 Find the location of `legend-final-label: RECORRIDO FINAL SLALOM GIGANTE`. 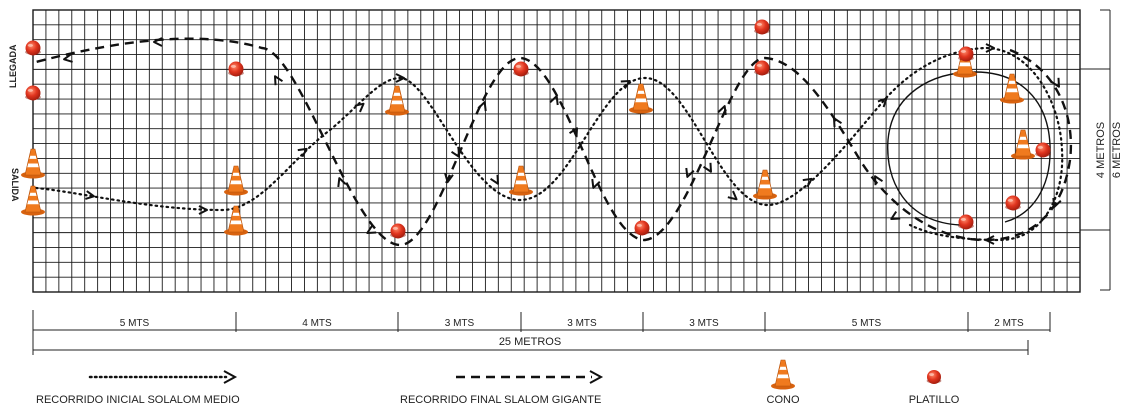

legend-final-label: RECORRIDO FINAL SLALOM GIGANTE is located at coordinates (500, 400).